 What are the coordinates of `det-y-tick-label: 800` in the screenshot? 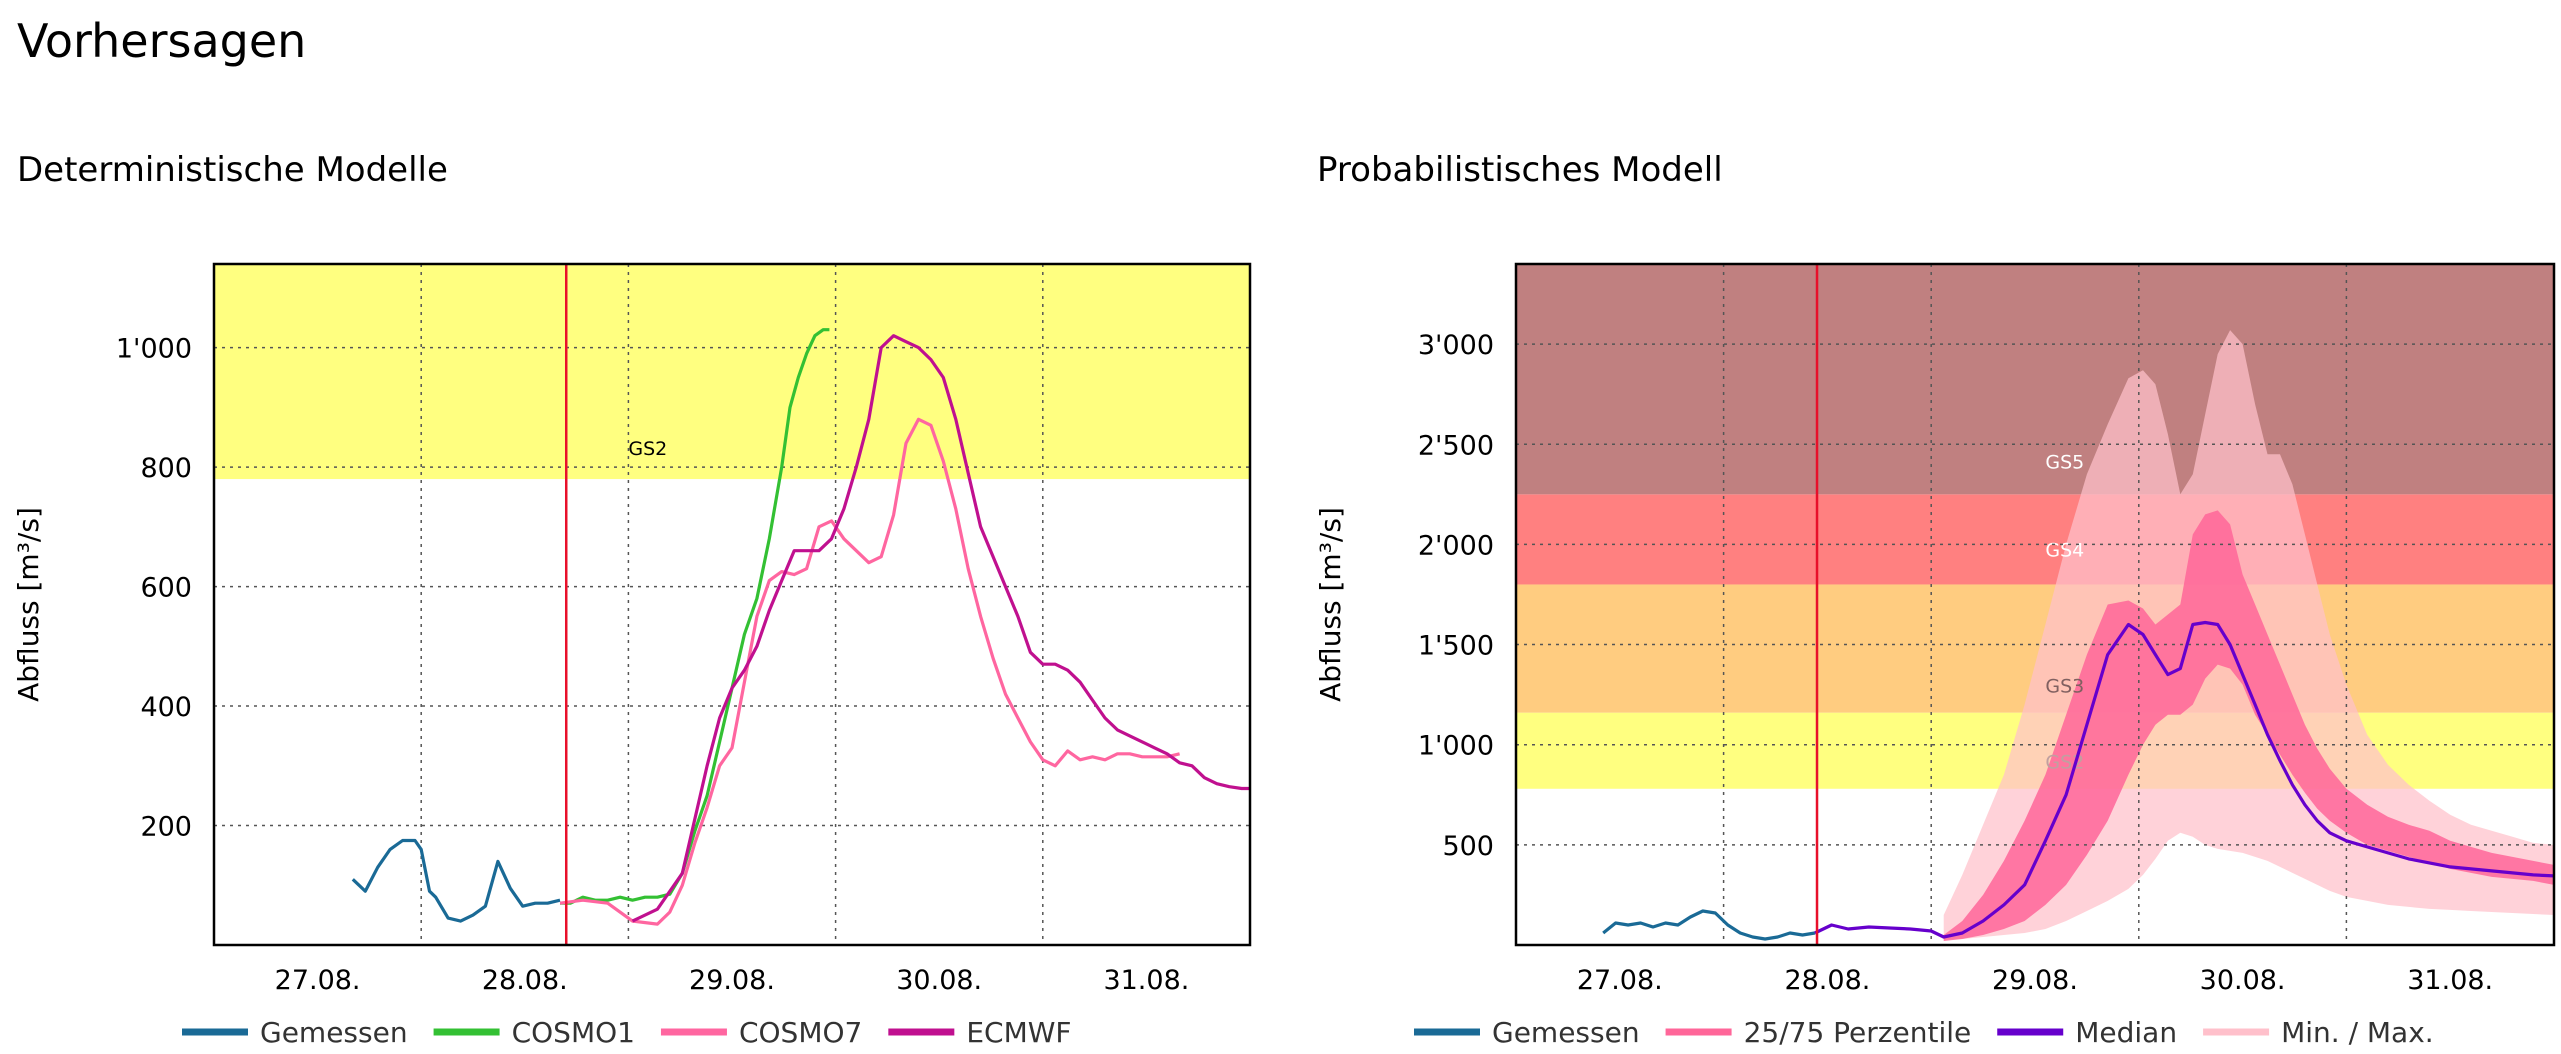 It's located at (166, 468).